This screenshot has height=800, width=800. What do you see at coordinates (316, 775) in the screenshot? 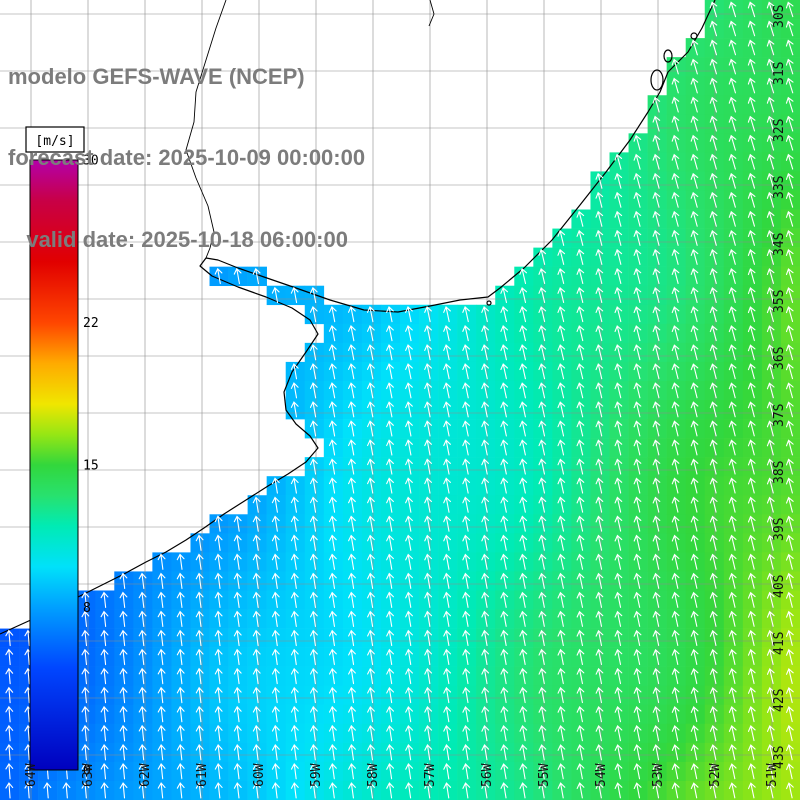
I see `lon-tick-label: 59W` at bounding box center [316, 775].